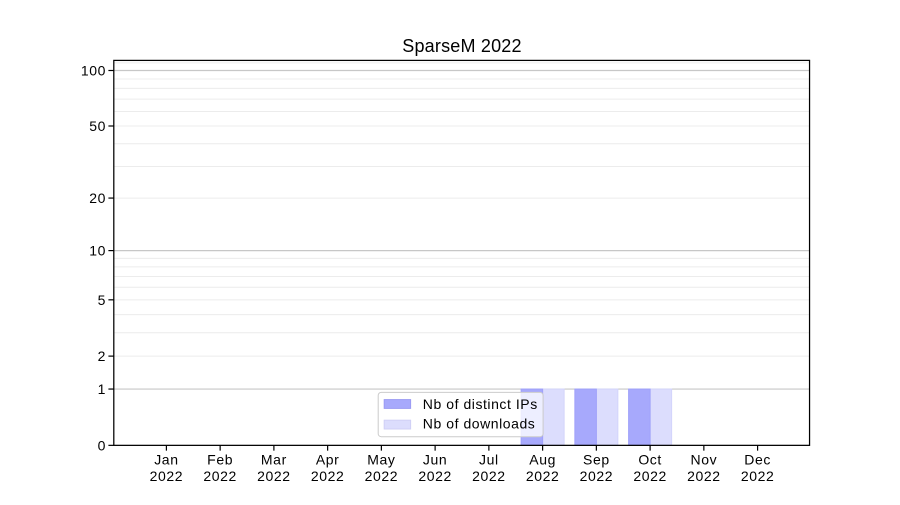 The height and width of the screenshot is (505, 900). I want to click on svg-text: Mar, so click(274, 459).